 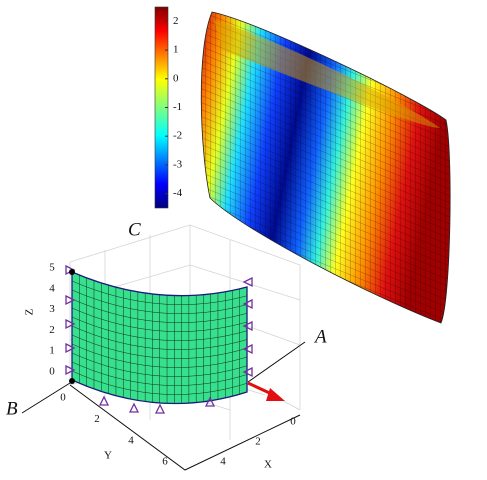 What do you see at coordinates (176, 50) in the screenshot?
I see `colorbar-tick-label: 1` at bounding box center [176, 50].